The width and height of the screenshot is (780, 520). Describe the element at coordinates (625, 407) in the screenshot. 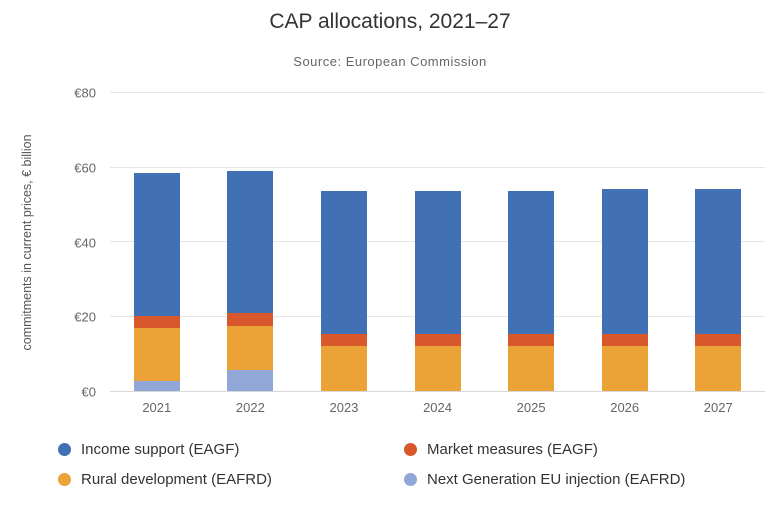

I see `x-axis-label: 2026` at that location.